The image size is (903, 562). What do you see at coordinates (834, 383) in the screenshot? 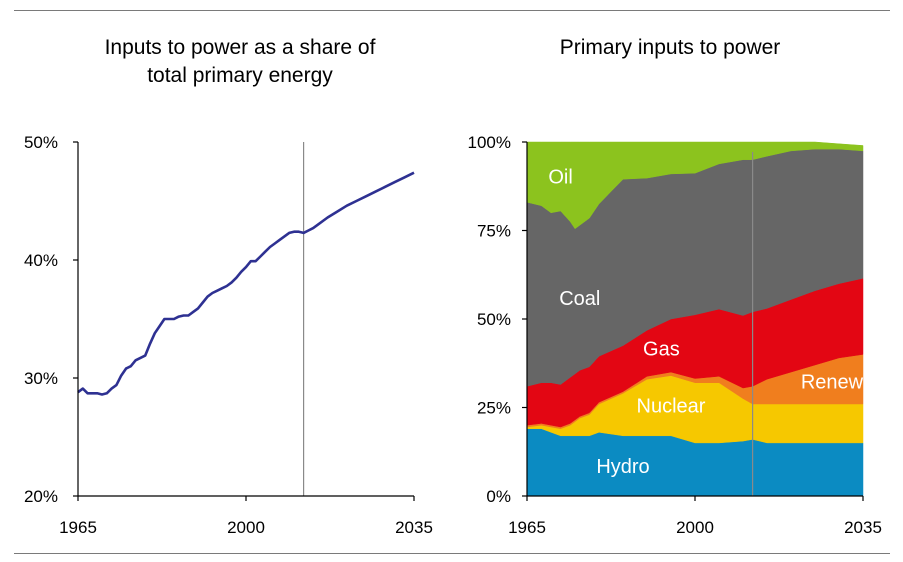
I see `area-label-renew: Renew.` at bounding box center [834, 383].